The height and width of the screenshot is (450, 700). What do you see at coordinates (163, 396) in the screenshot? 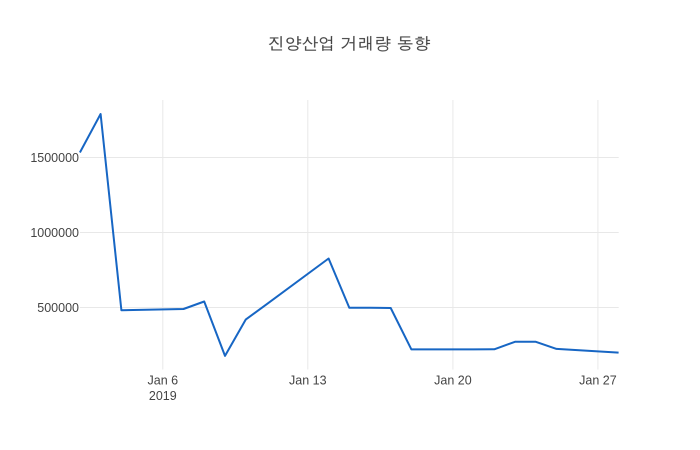
I see `svg-text: 2019` at bounding box center [163, 396].